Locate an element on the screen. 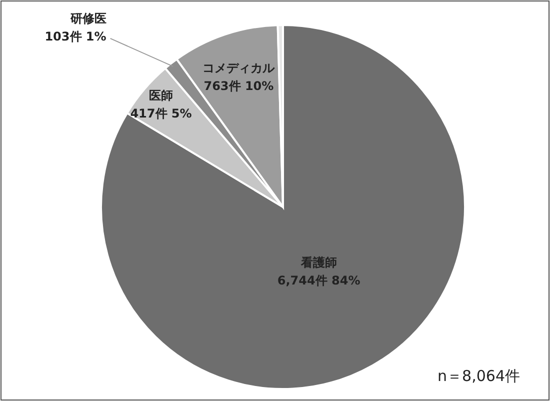 Image resolution: width=550 pixels, height=401 pixels. data-label: 6,744件 84% is located at coordinates (318, 280).